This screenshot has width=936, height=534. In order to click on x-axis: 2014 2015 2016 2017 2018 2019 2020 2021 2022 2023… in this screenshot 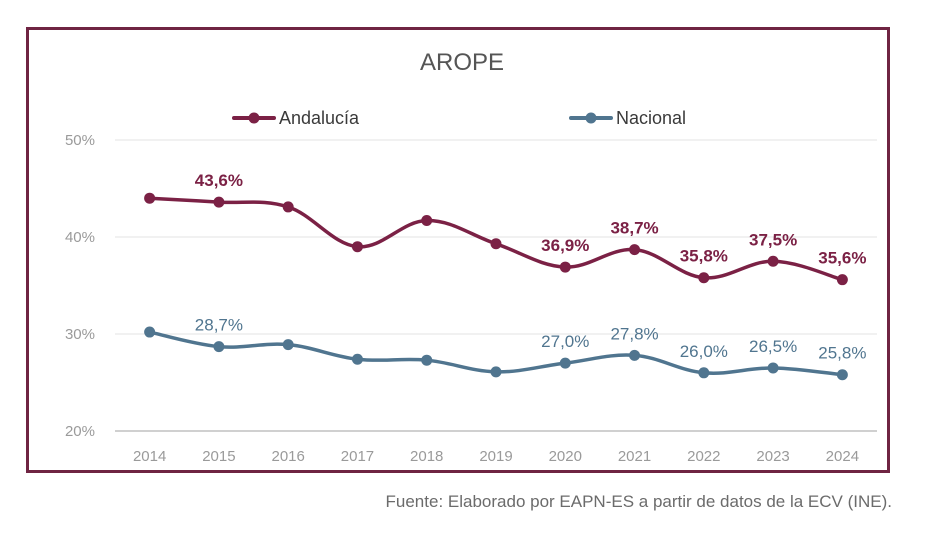, I will do `click(496, 456)`.